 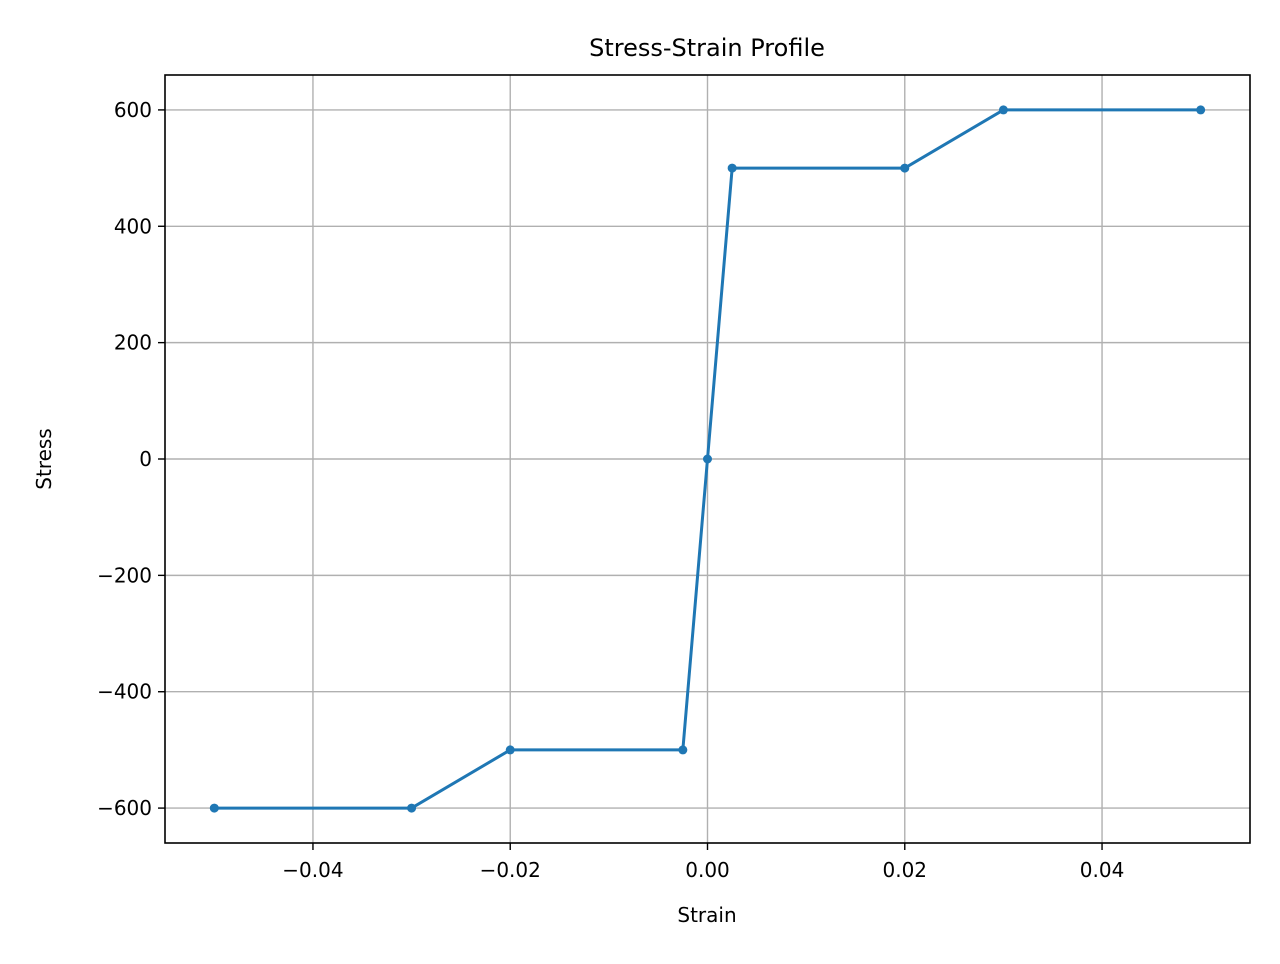 What do you see at coordinates (707, 870) in the screenshot?
I see `x-tick-label: 0.00` at bounding box center [707, 870].